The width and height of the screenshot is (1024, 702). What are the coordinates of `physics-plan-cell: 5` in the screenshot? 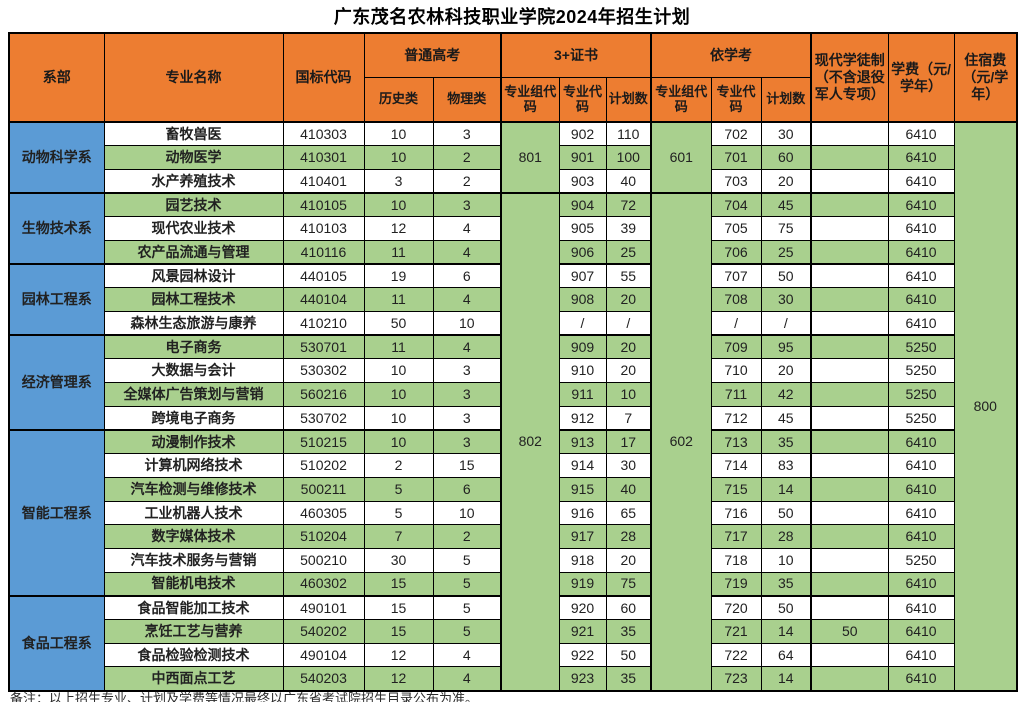 It's located at (467, 584).